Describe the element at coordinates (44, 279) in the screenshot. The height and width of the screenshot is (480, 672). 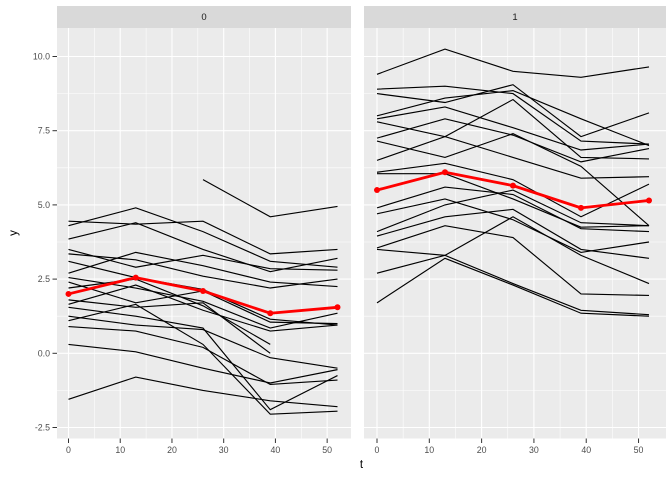
I see `y-tick-label: 2.5` at that location.